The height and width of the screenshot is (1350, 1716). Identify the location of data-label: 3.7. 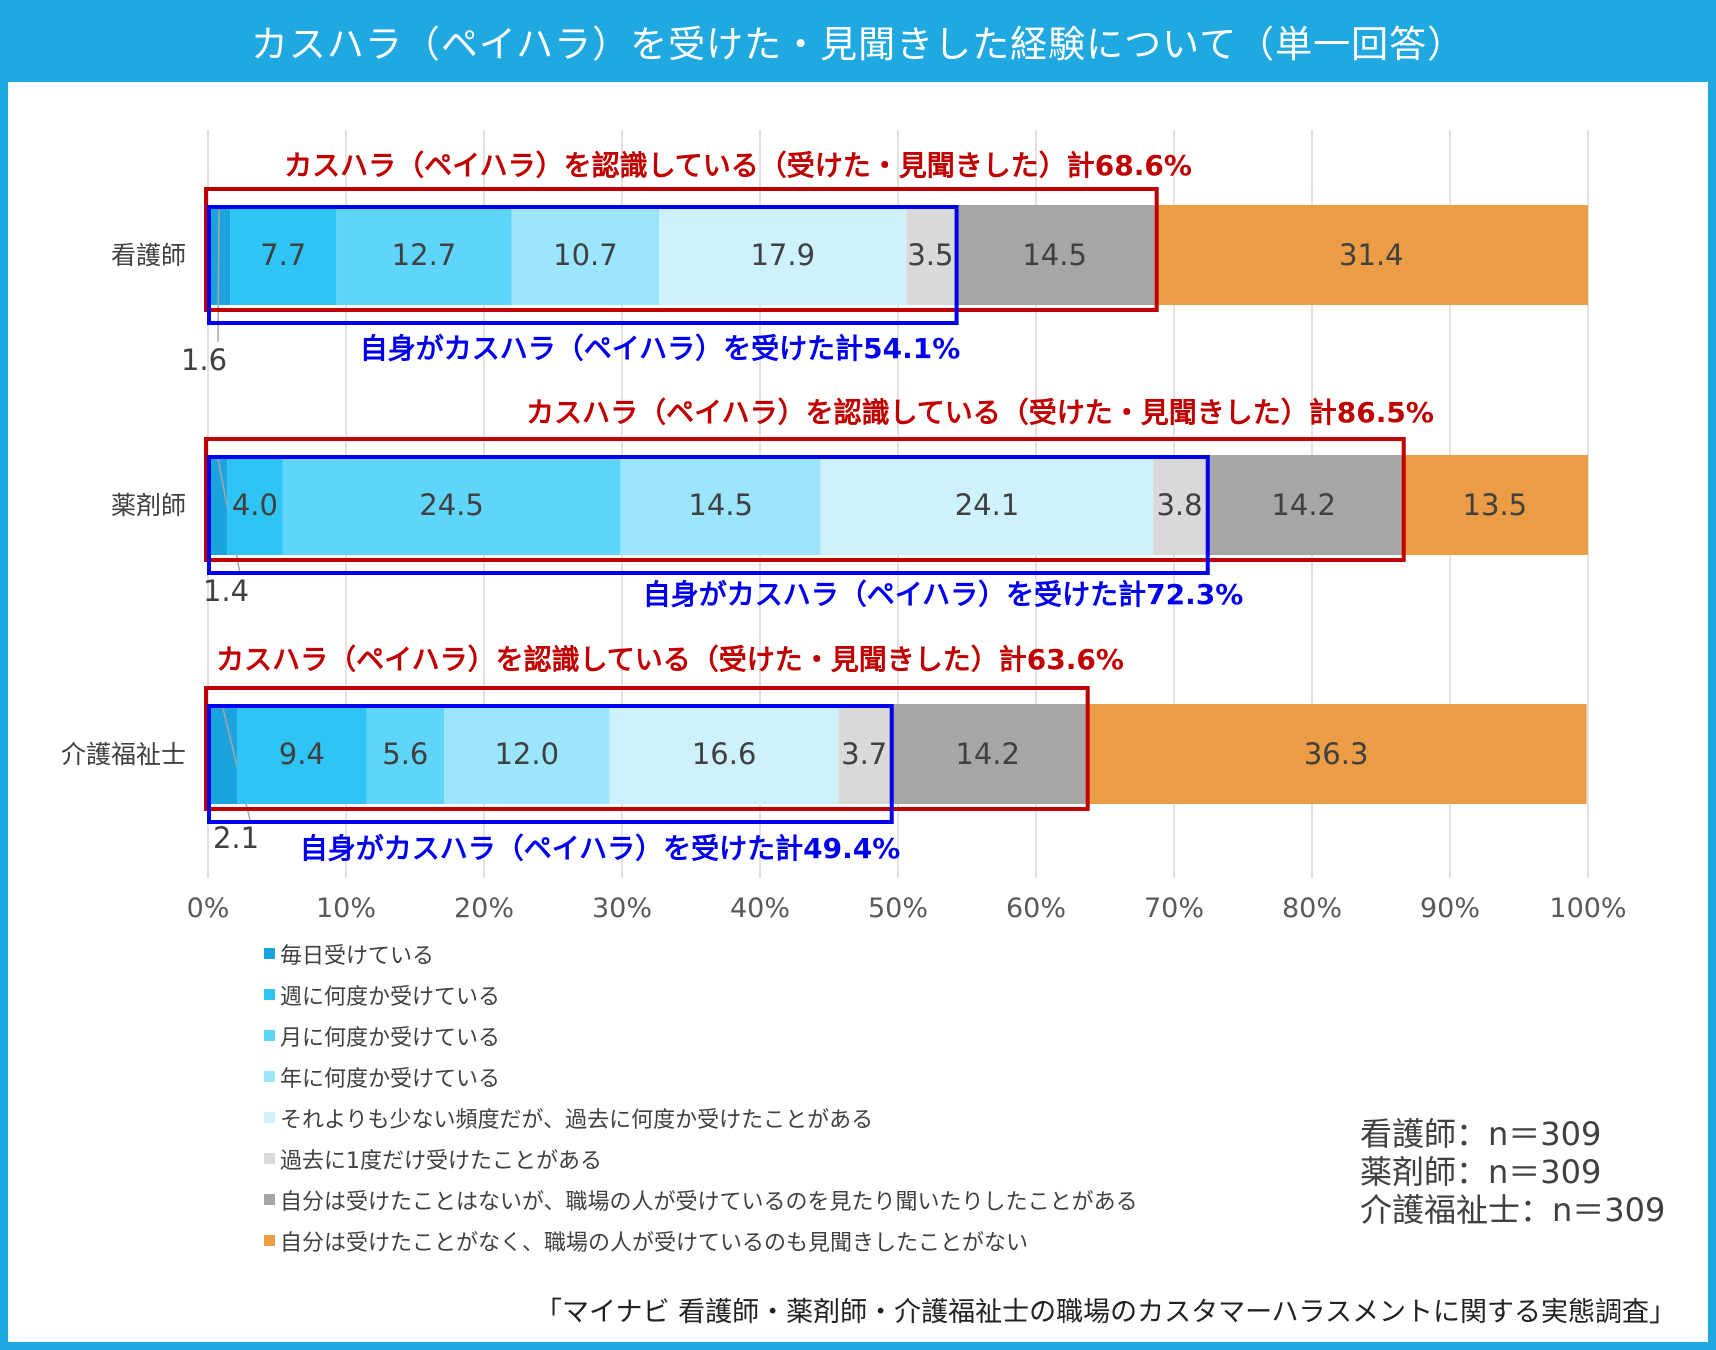
(864, 754).